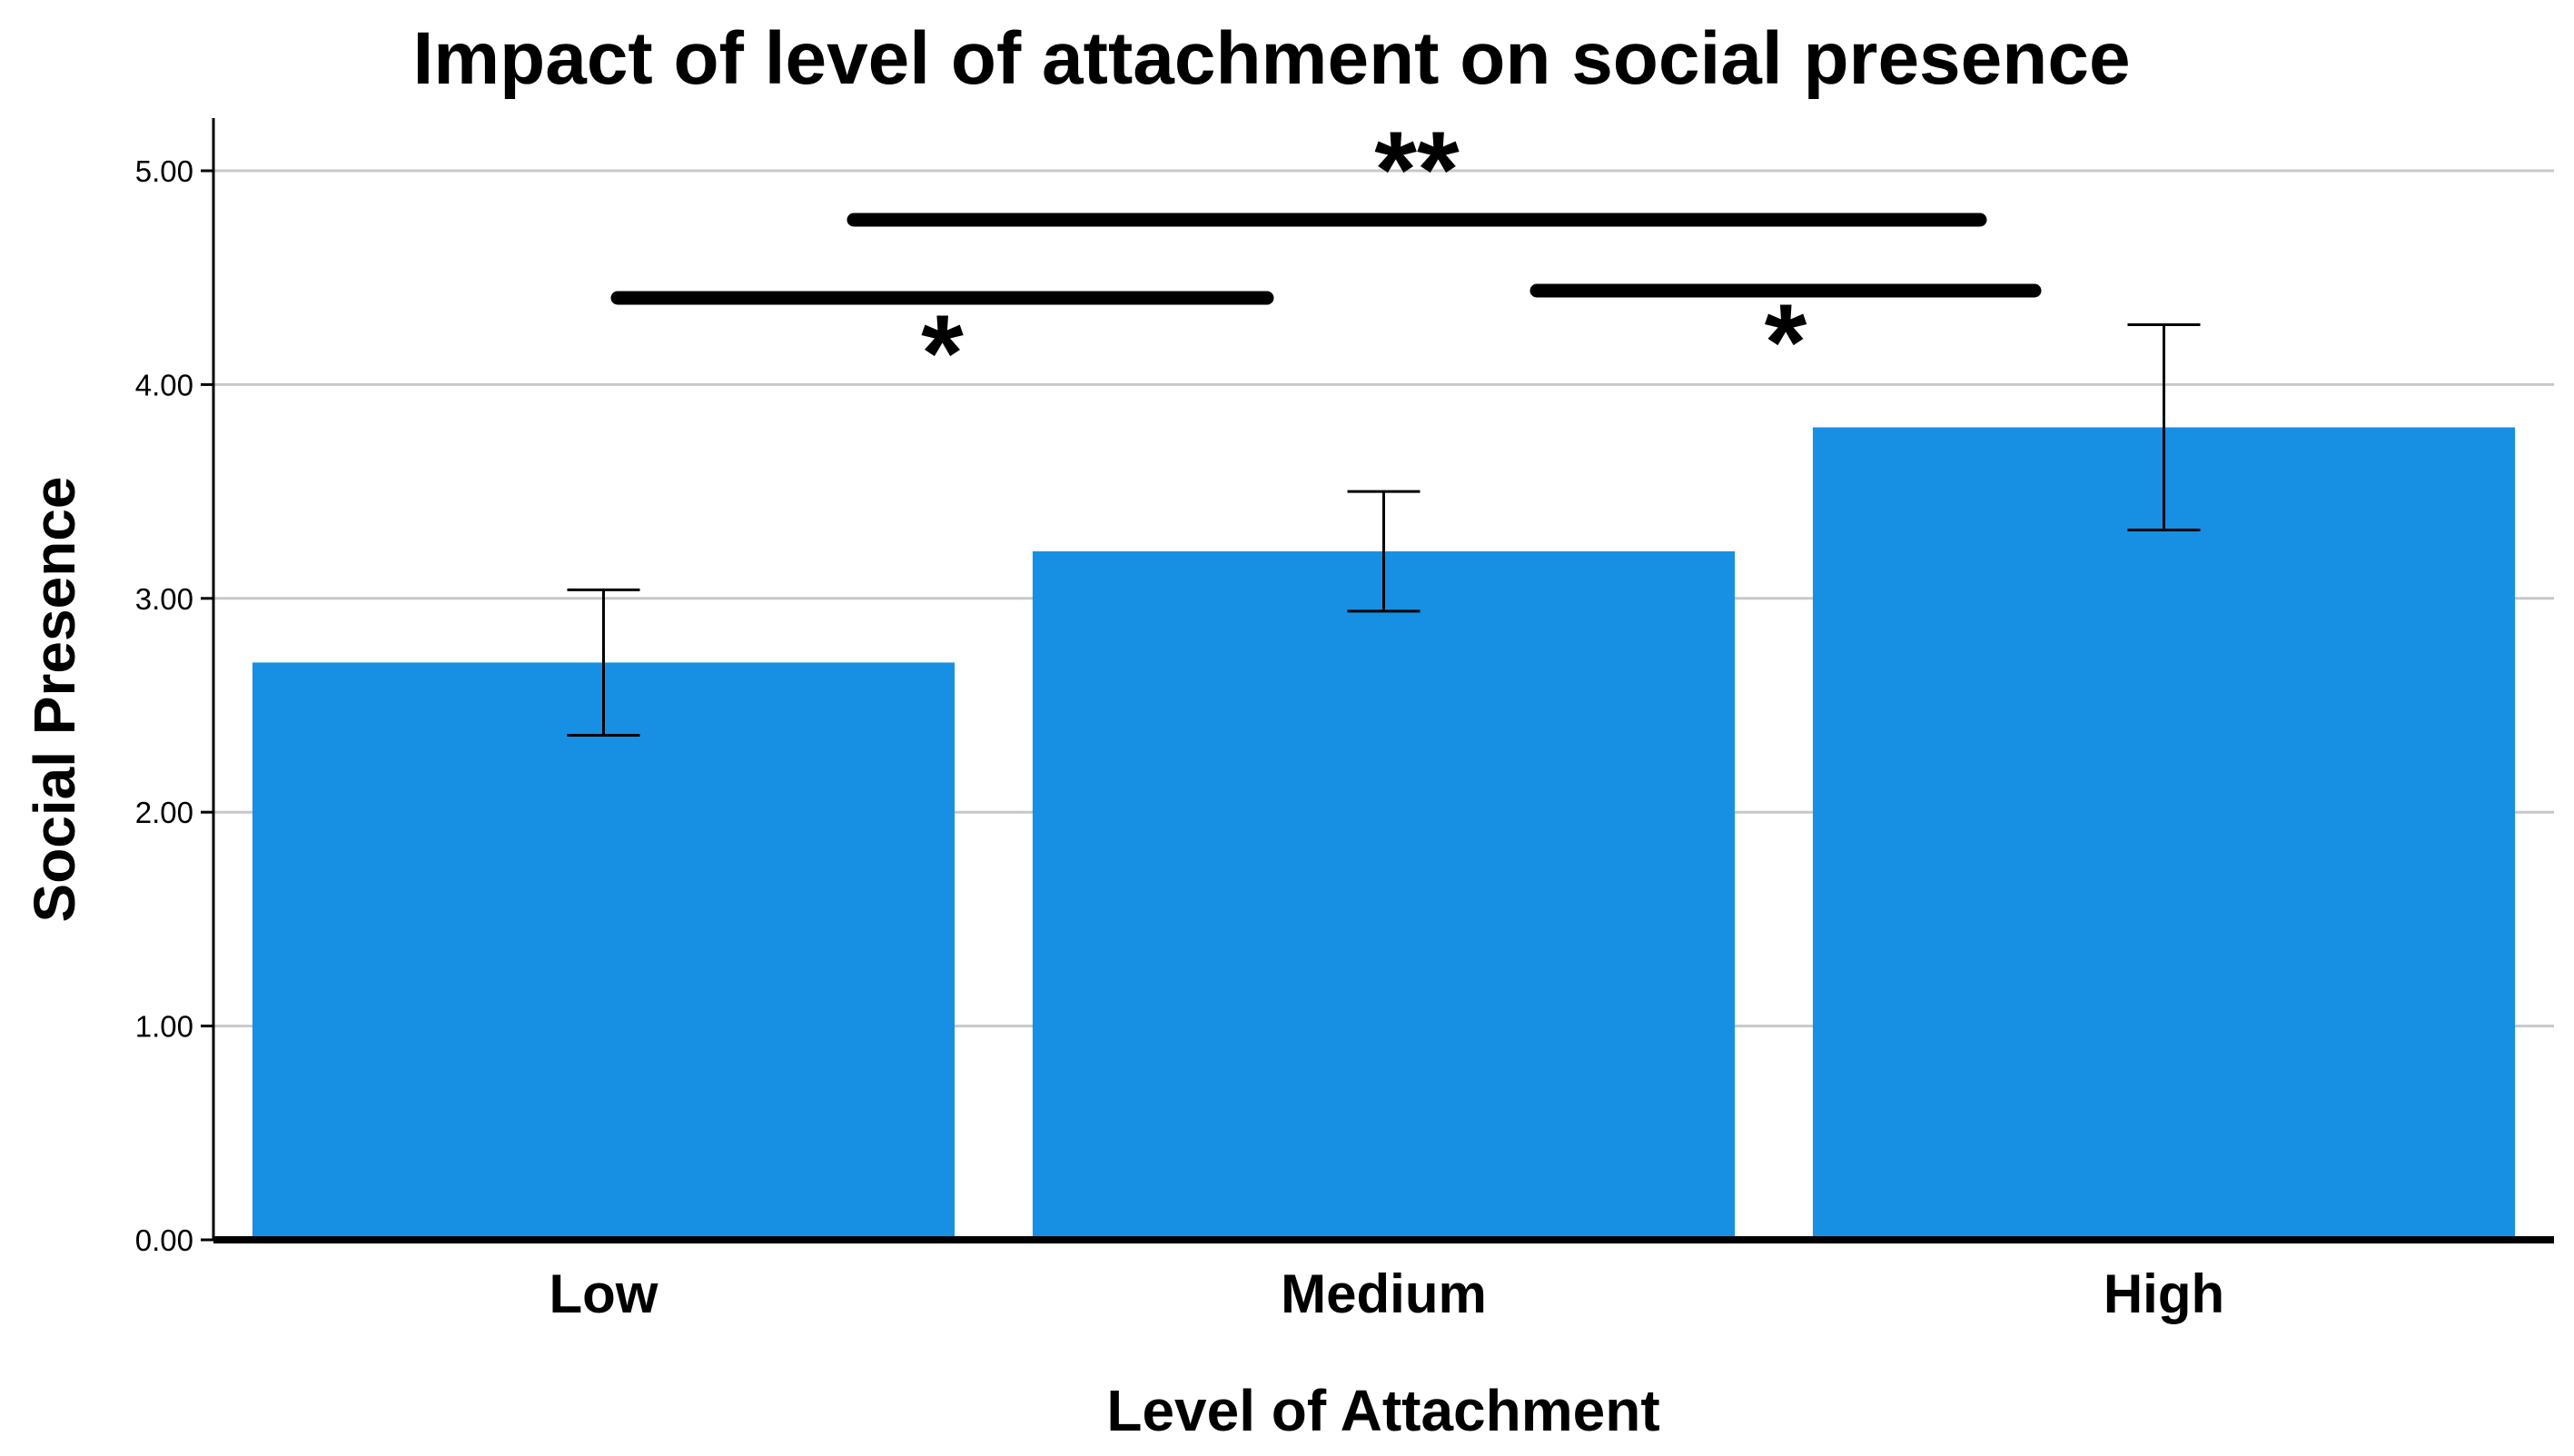  What do you see at coordinates (164, 813) in the screenshot?
I see `y-tick-label: 2.00` at bounding box center [164, 813].